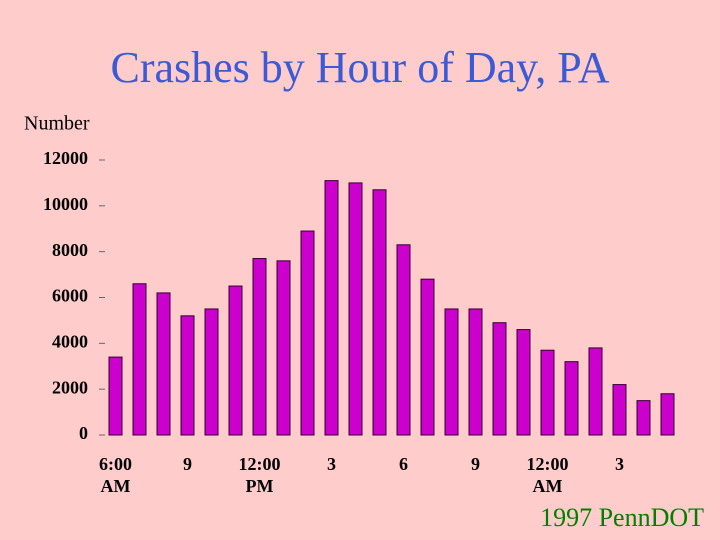 Image resolution: width=720 pixels, height=540 pixels. I want to click on y-tick-label: 0, so click(83, 433).